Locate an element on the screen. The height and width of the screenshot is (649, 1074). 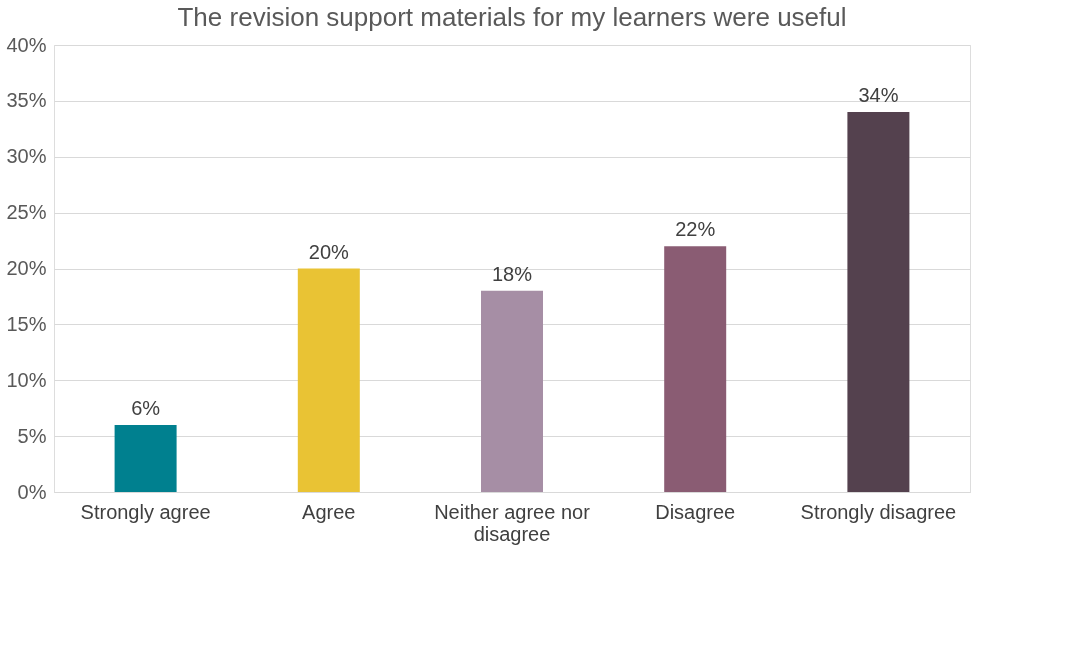
y-tick-label: 0% is located at coordinates (32, 491).